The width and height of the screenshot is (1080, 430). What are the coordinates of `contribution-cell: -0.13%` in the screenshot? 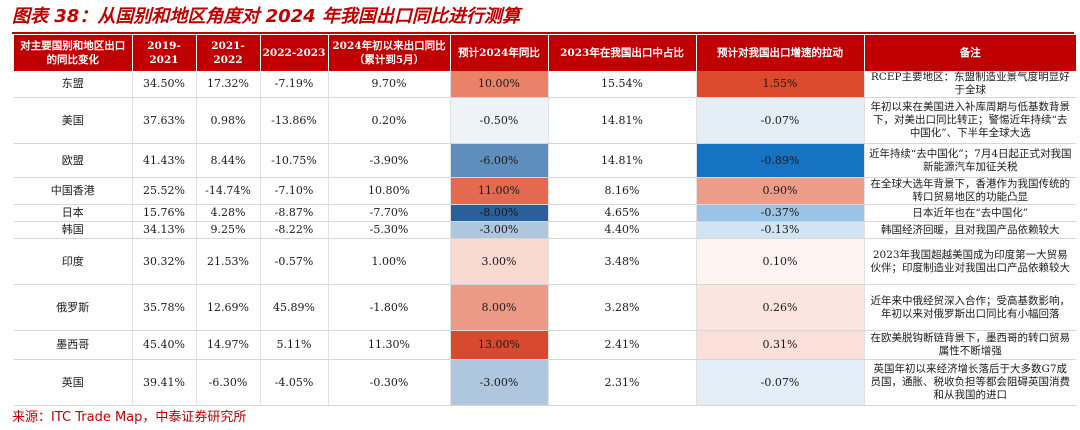 It's located at (780, 230).